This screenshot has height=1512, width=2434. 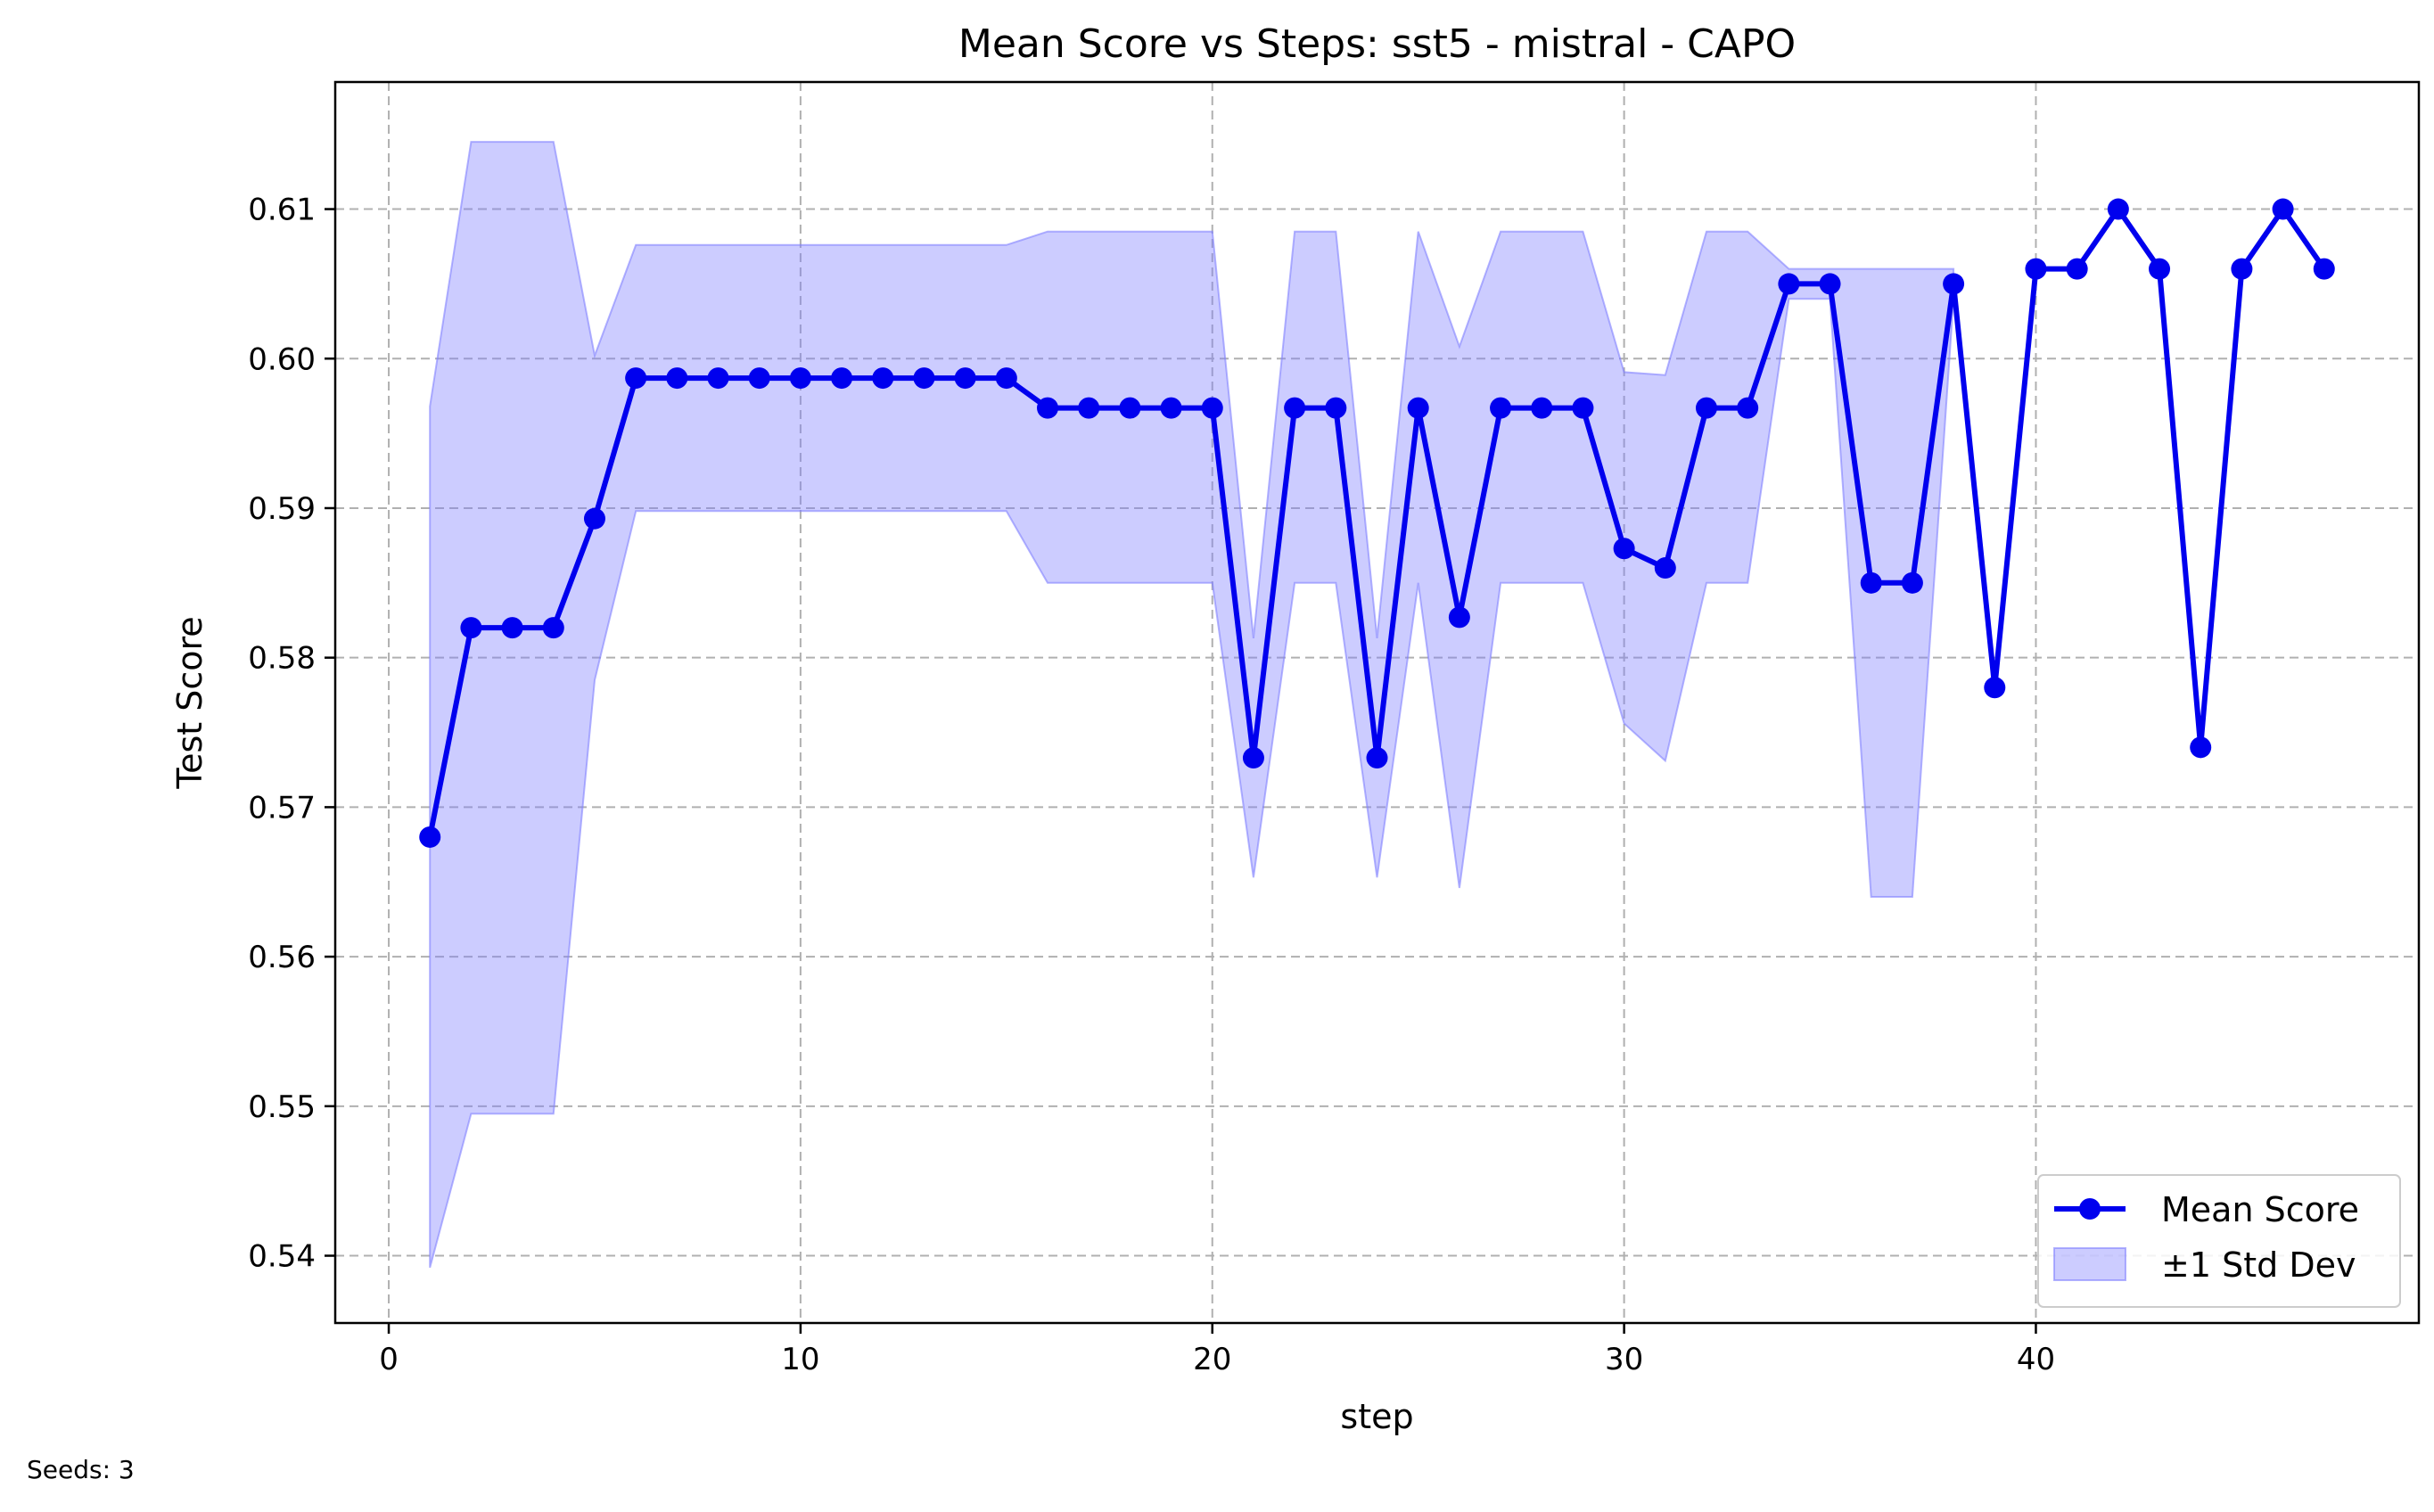 What do you see at coordinates (282, 509) in the screenshot?
I see `y-tick-label: 0.59` at bounding box center [282, 509].